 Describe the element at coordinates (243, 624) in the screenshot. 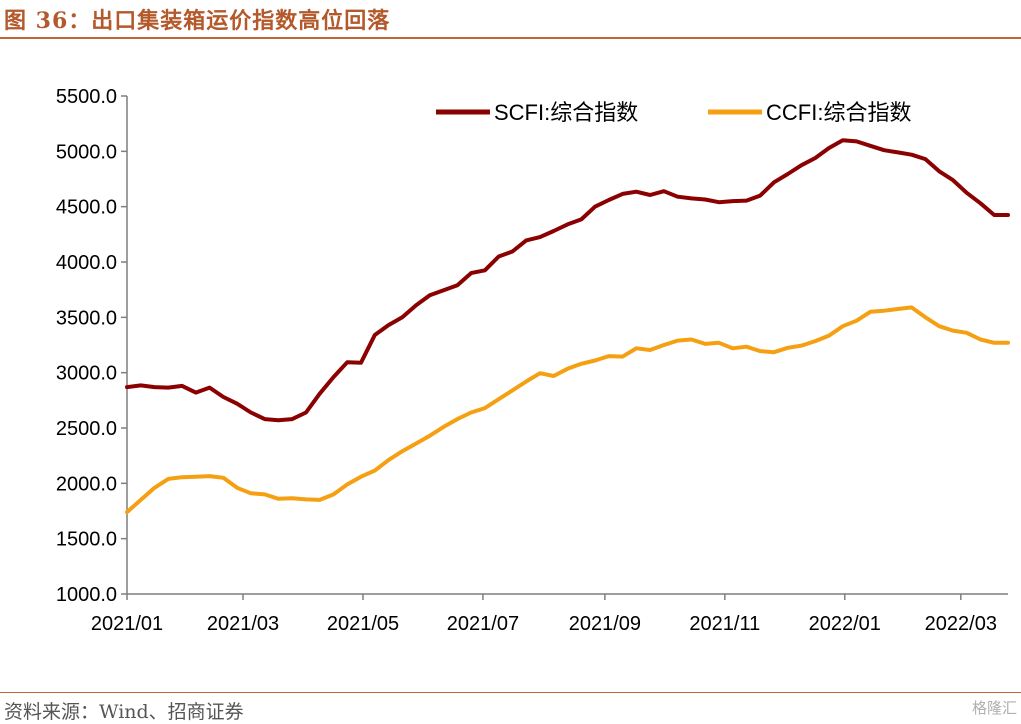

I see `x-tick-label: 2021/03` at that location.